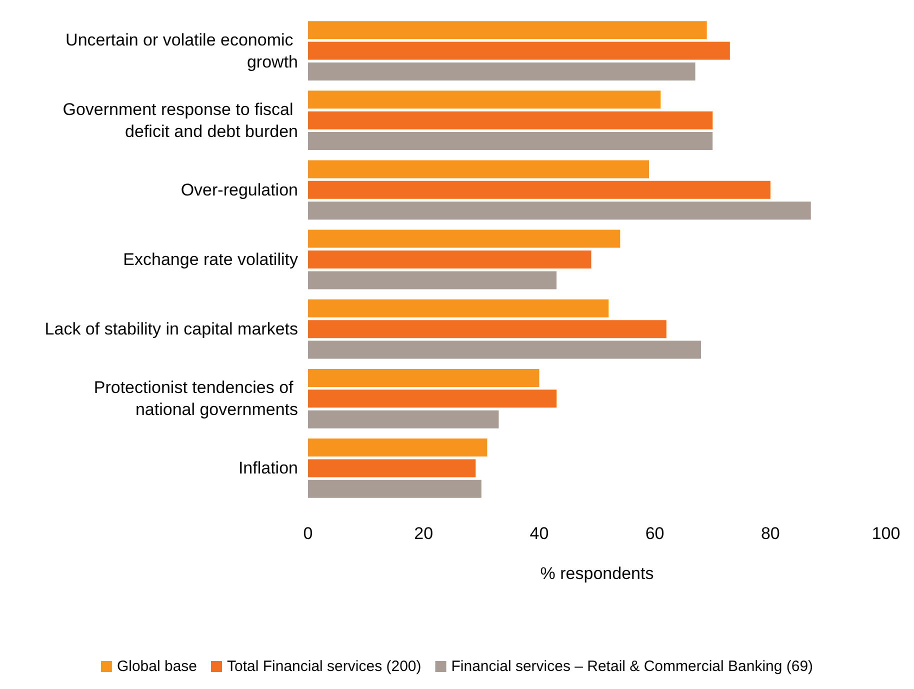  What do you see at coordinates (180, 120) in the screenshot?
I see `y-tick-label: Government response to fiscal deficit and debt burden` at bounding box center [180, 120].